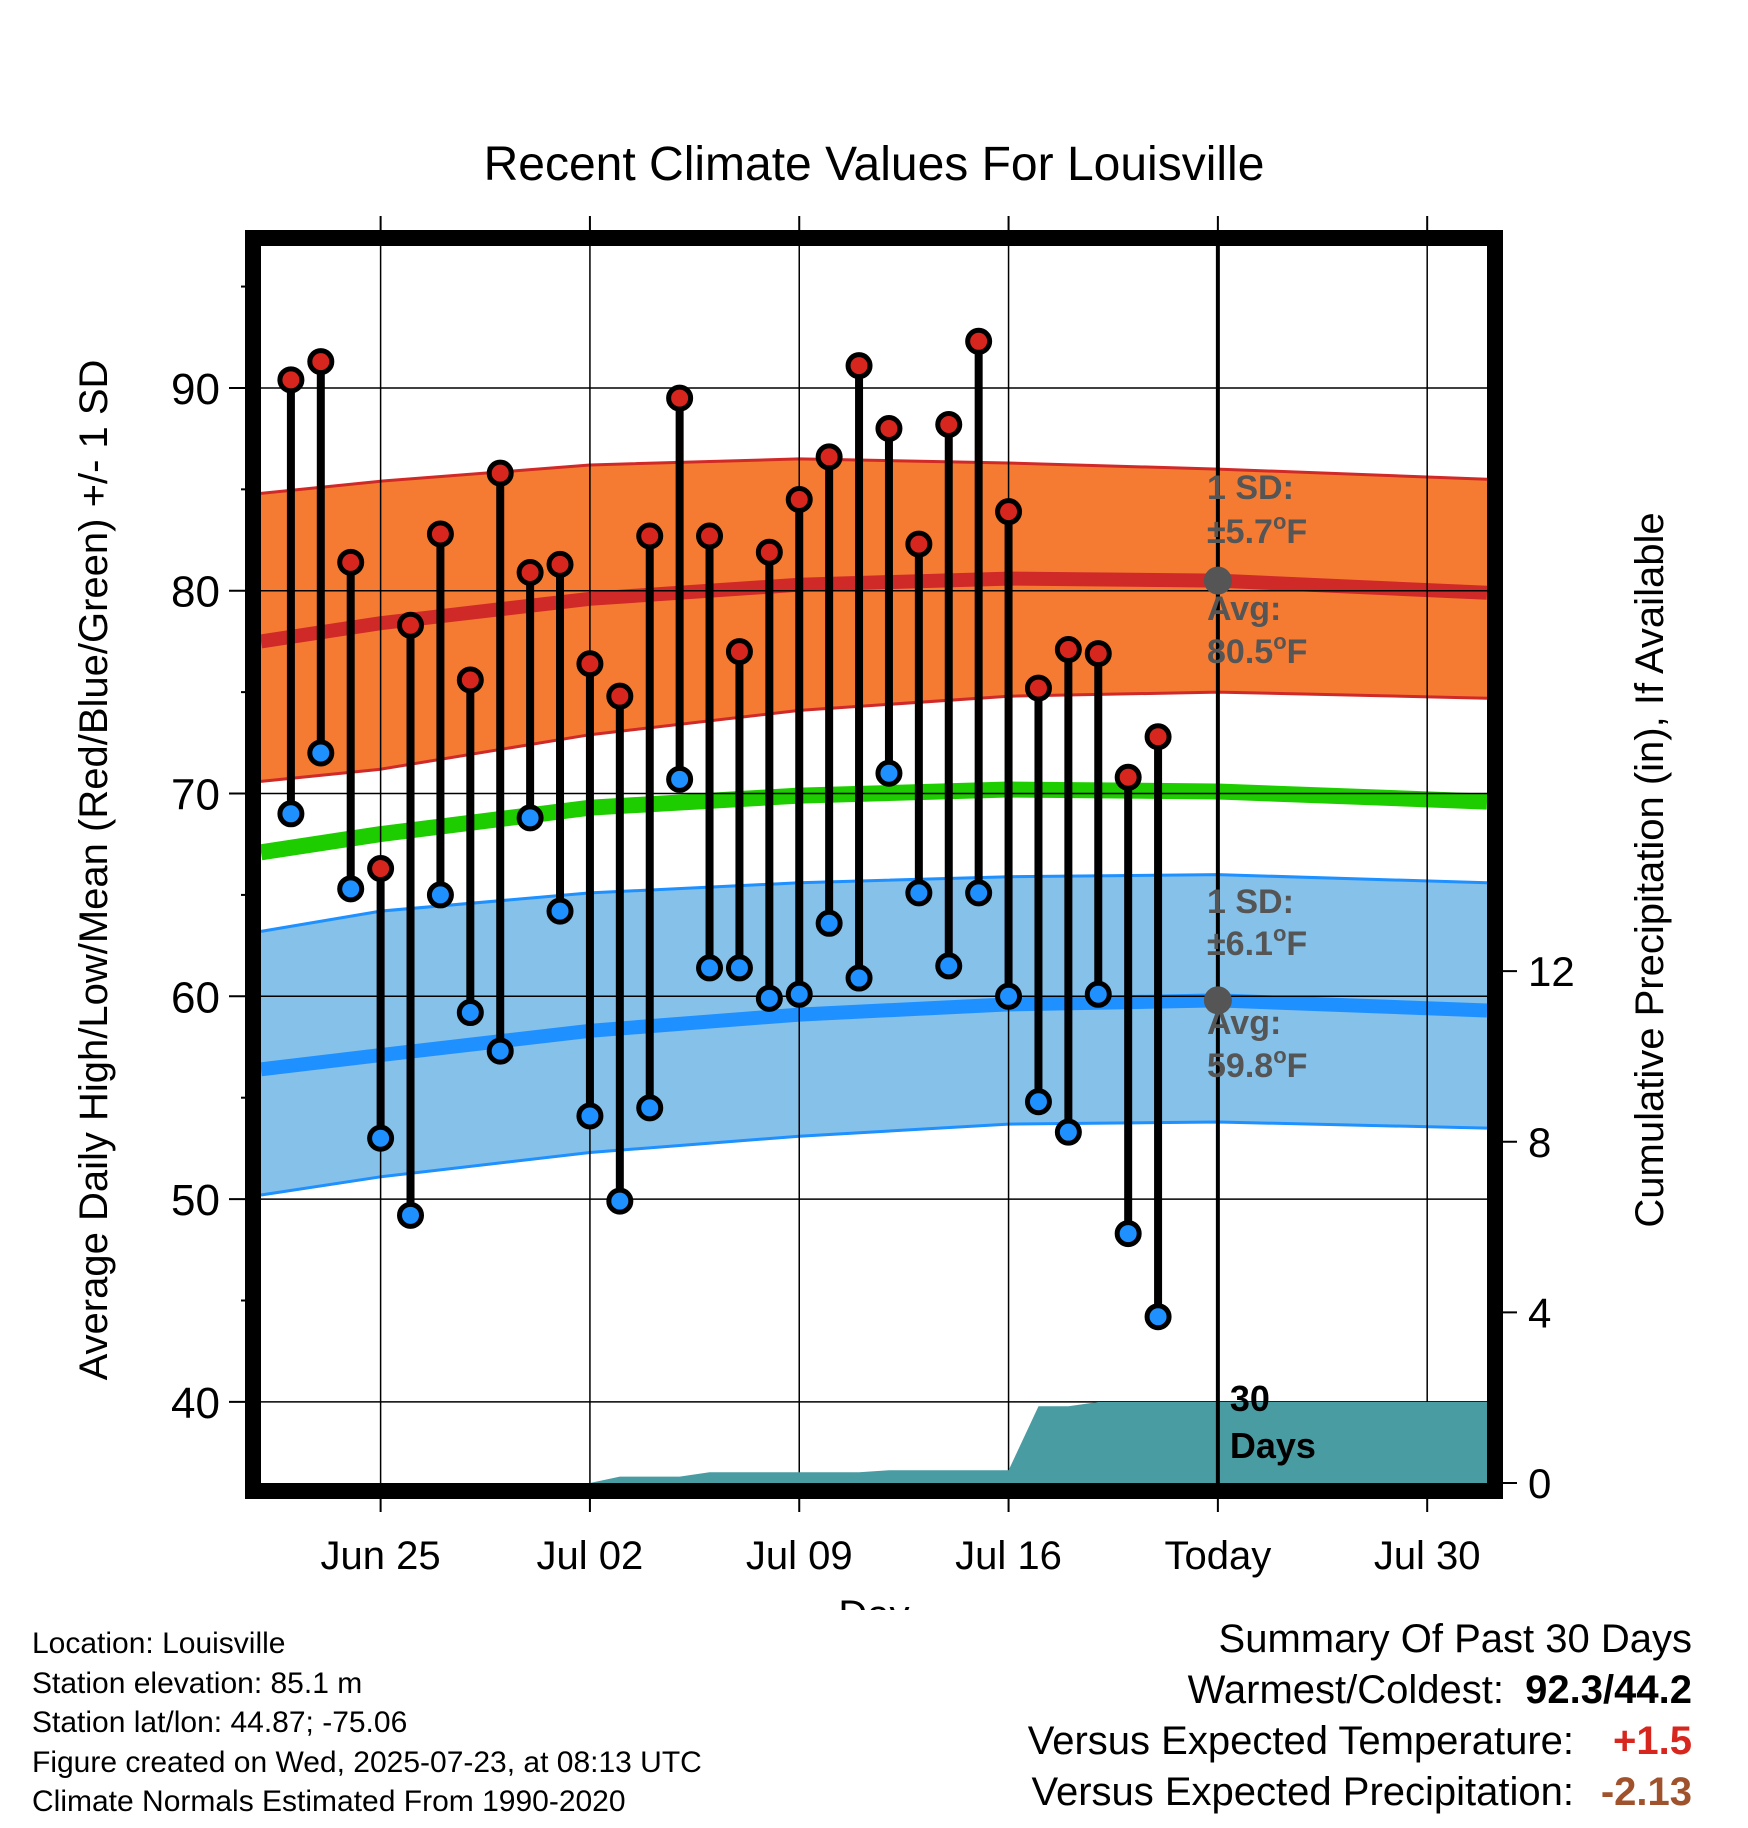 This screenshot has height=1828, width=1748. What do you see at coordinates (1244, 609) in the screenshot?
I see `high-avg-label: Avg:` at bounding box center [1244, 609].